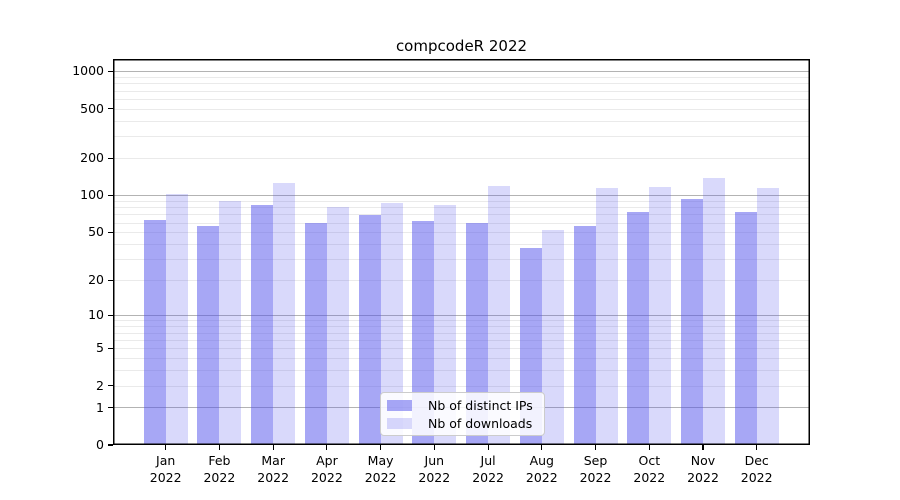 This screenshot has height=500, width=900. Describe the element at coordinates (399, 423) in the screenshot. I see `legend-swatch-downloads` at that location.